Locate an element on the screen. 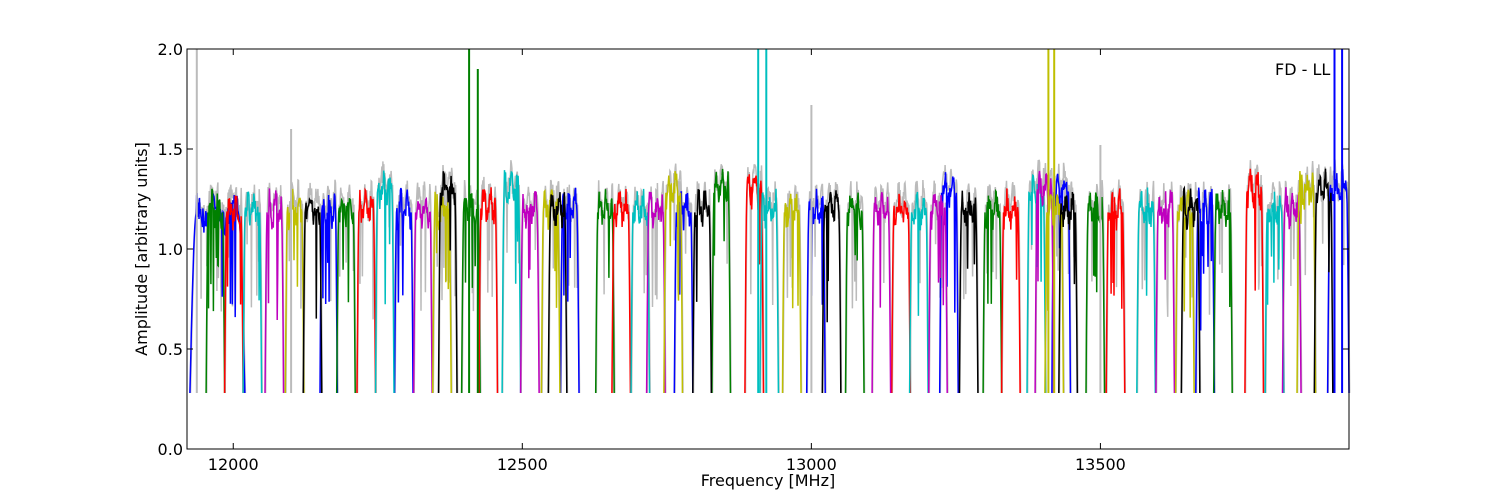 The height and width of the screenshot is (500, 1500). x-tick-label: 13000 is located at coordinates (811, 464).